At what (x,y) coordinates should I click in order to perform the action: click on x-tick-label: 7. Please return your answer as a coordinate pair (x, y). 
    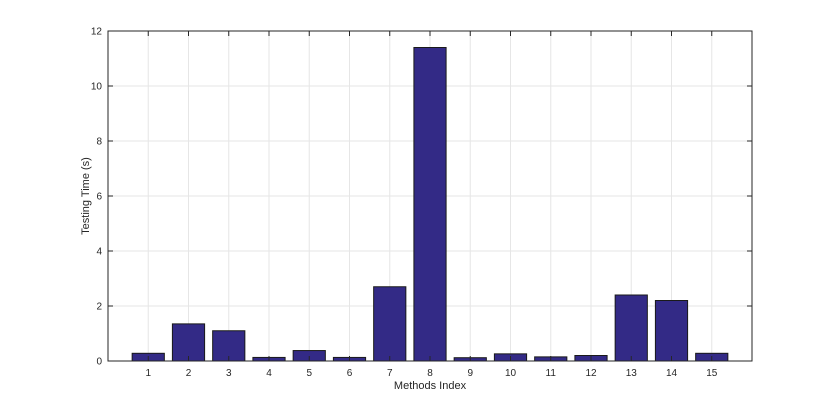
    Looking at the image, I should click on (390, 373).